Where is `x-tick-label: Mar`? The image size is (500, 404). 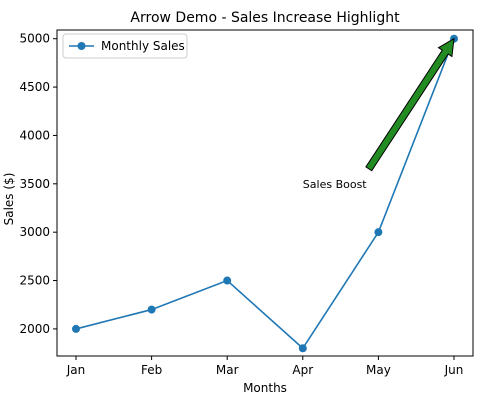
x-tick-label: Mar is located at coordinates (227, 370).